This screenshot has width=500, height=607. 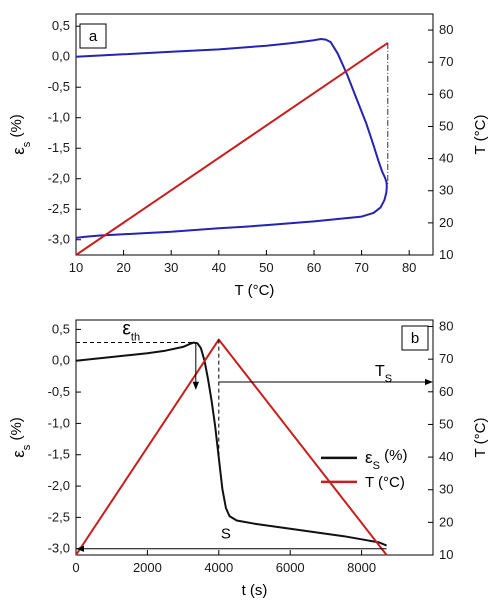 What do you see at coordinates (255, 590) in the screenshot?
I see `x-axis-title: t (s)` at bounding box center [255, 590].